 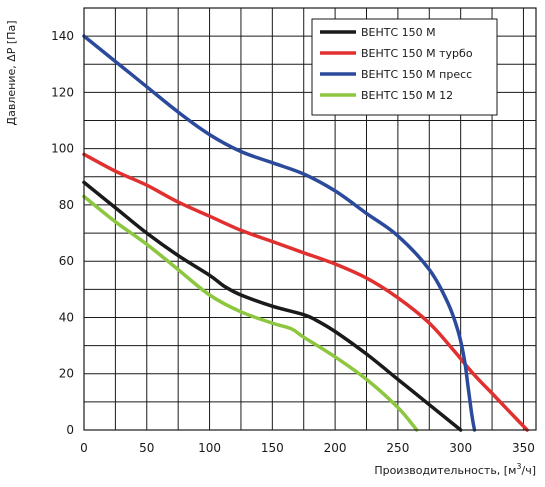 I want to click on legend-box, so click(x=404, y=67).